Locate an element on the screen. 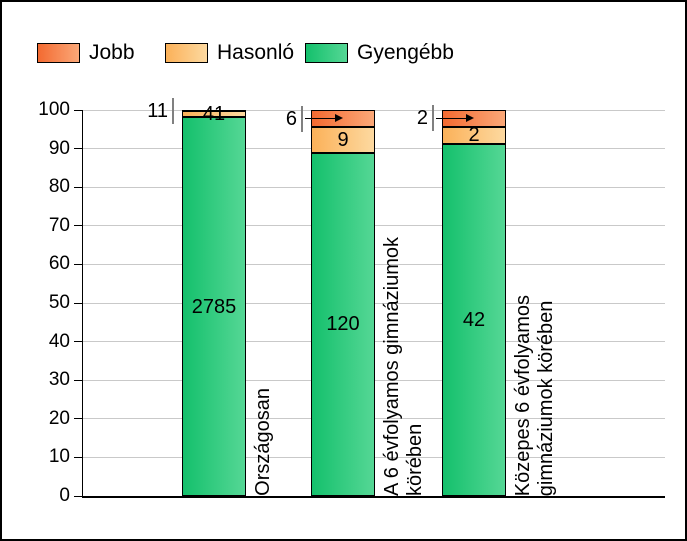 The height and width of the screenshot is (541, 687). legend-swatch-jobb is located at coordinates (58, 53).